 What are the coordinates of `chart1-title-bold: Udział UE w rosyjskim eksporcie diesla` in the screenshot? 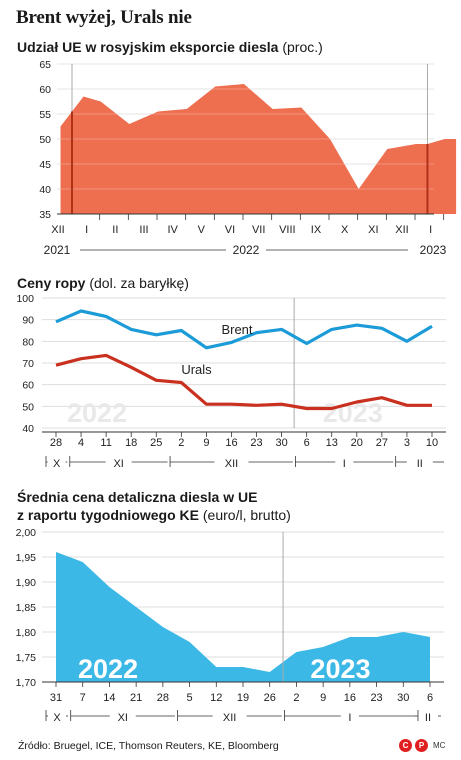 It's located at (148, 47).